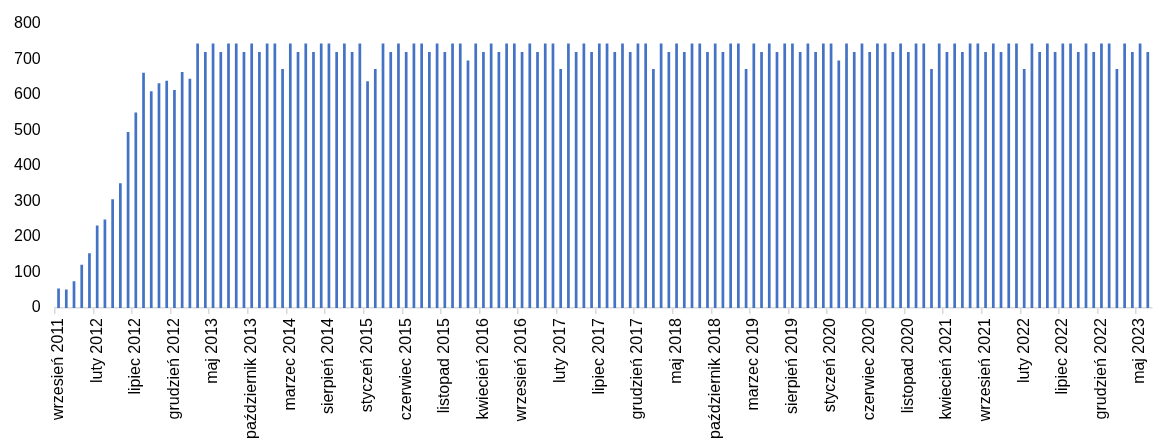 Image resolution: width=1171 pixels, height=443 pixels. I want to click on x-tick-label: wrzesień 2016, so click(521, 370).